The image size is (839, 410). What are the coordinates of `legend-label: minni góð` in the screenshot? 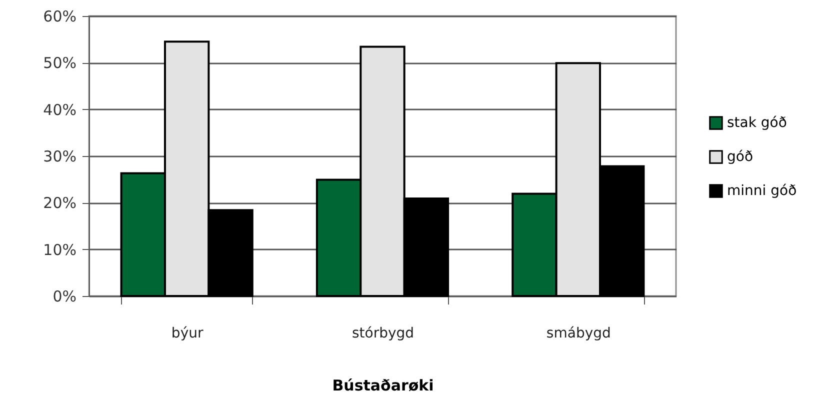 It's located at (762, 191).